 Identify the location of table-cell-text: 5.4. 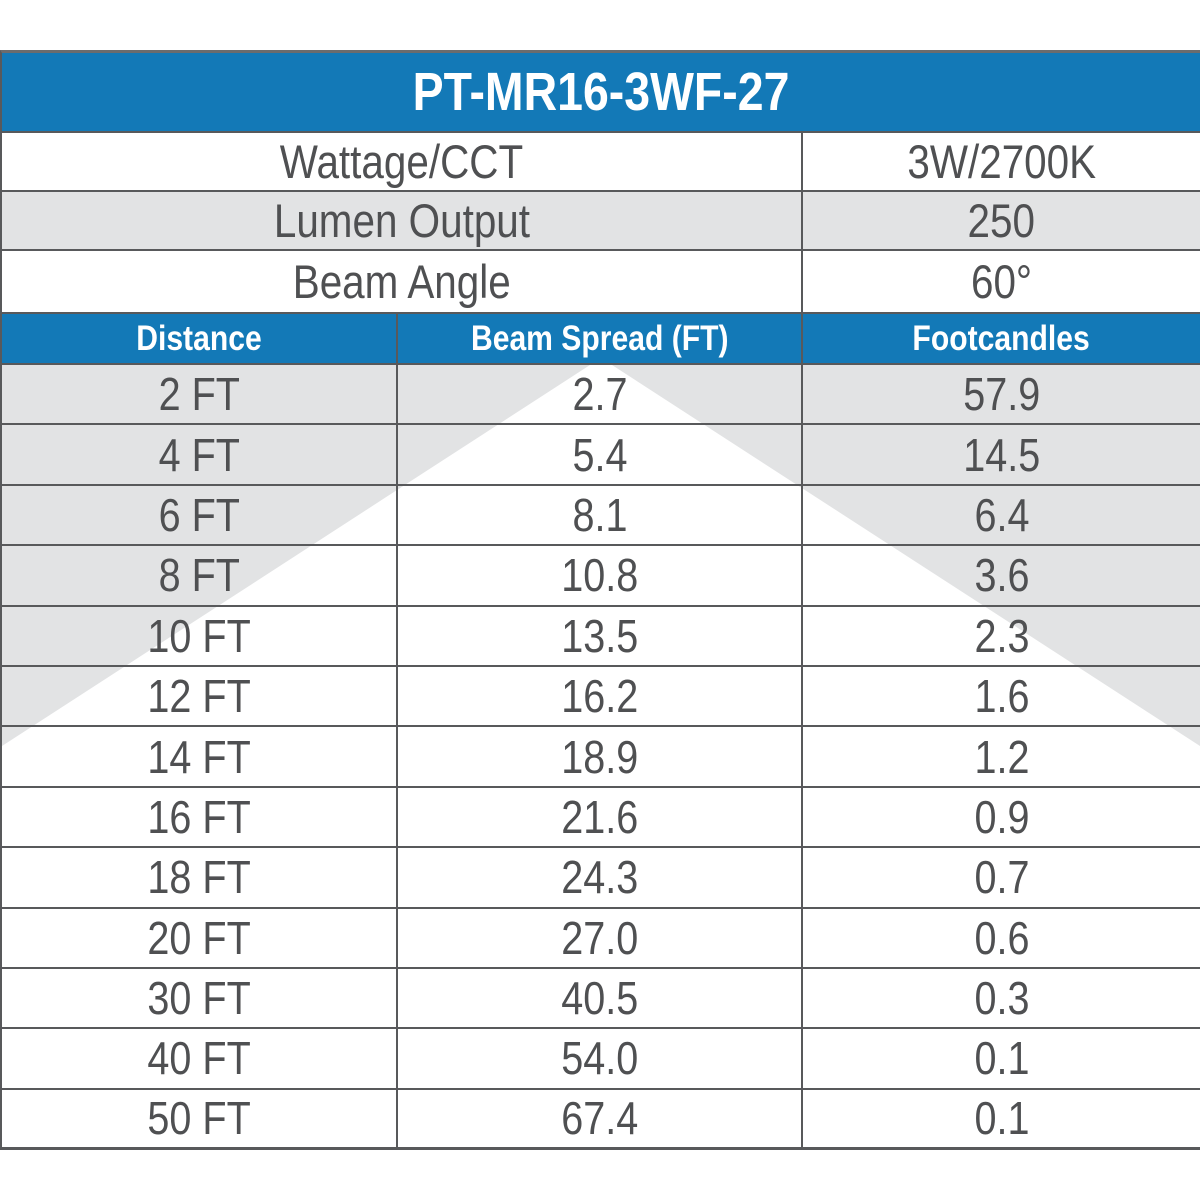
(599, 454).